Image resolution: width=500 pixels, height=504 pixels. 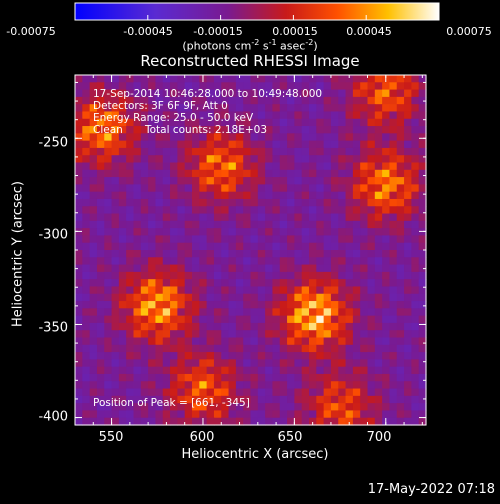 What do you see at coordinates (53, 143) in the screenshot?
I see `y-tick-label: -250` at bounding box center [53, 143].